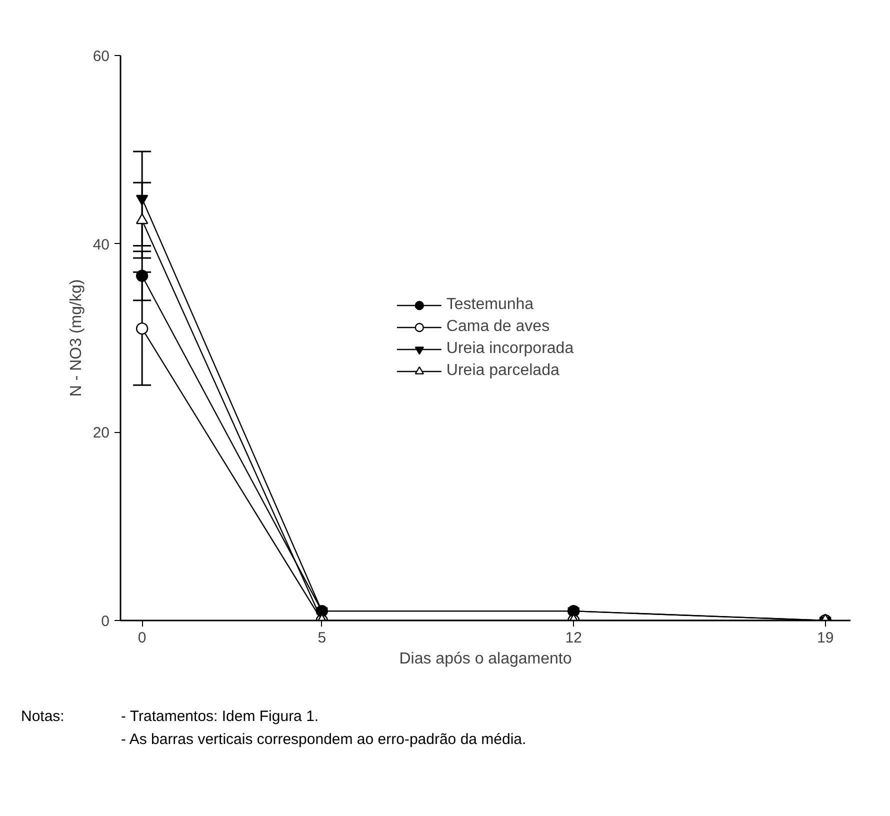 The width and height of the screenshot is (890, 816). What do you see at coordinates (503, 371) in the screenshot?
I see `legend-label: Ureia parcelada` at bounding box center [503, 371].